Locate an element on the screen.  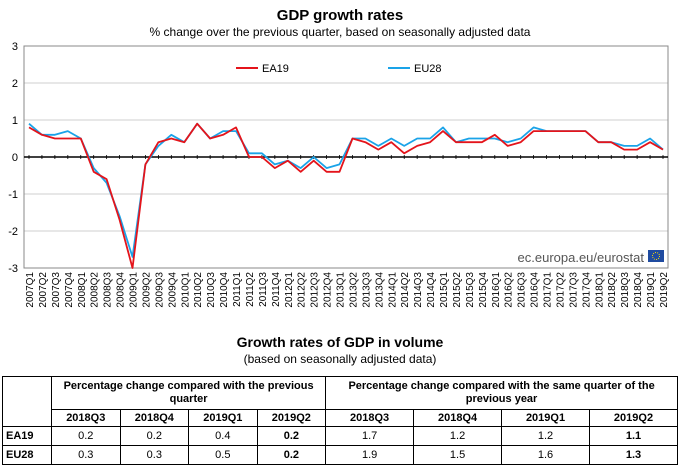
x-tick-label: 2007Q1 is located at coordinates (30, 290).